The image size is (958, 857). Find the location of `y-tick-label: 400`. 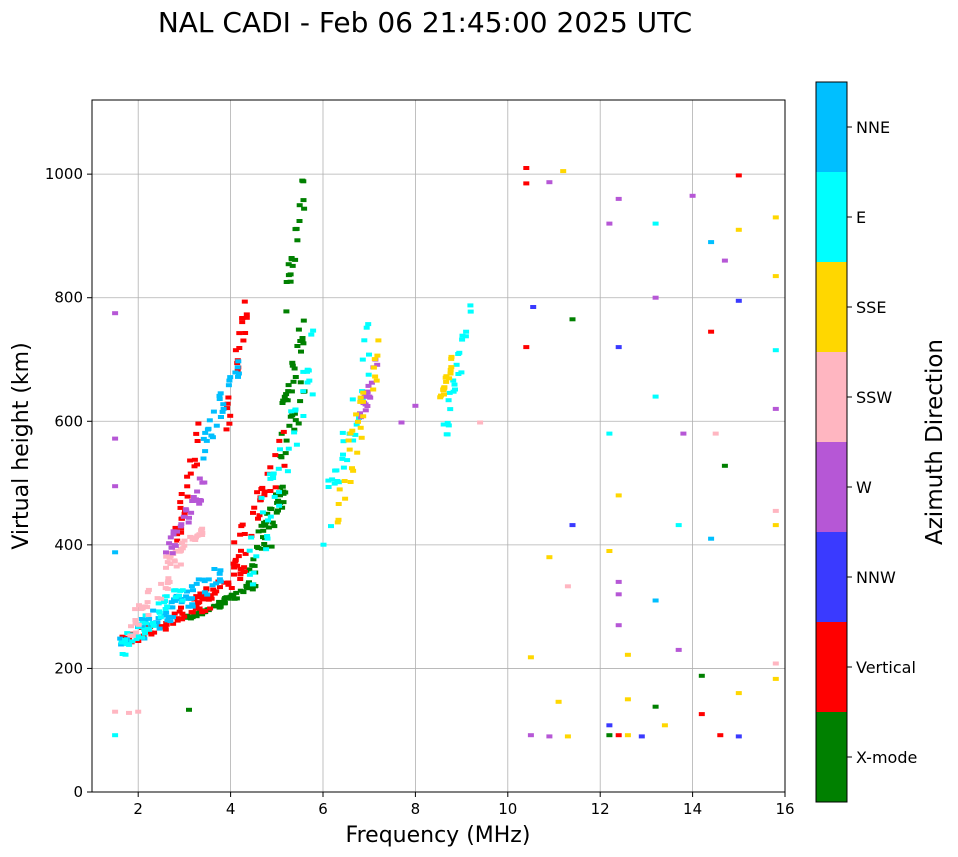

y-tick-label: 400 is located at coordinates (68, 545).